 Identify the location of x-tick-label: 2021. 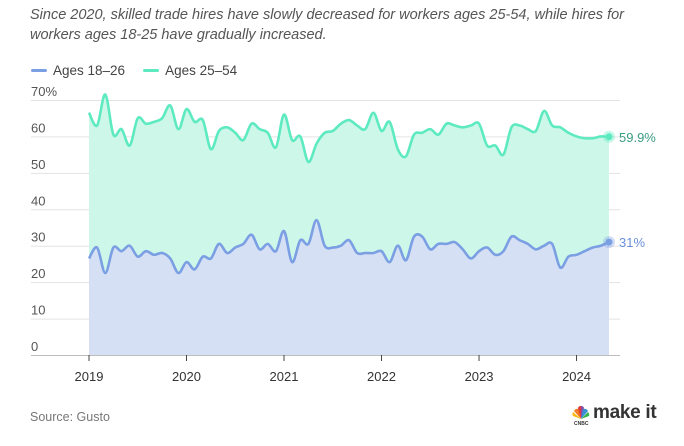
(284, 376).